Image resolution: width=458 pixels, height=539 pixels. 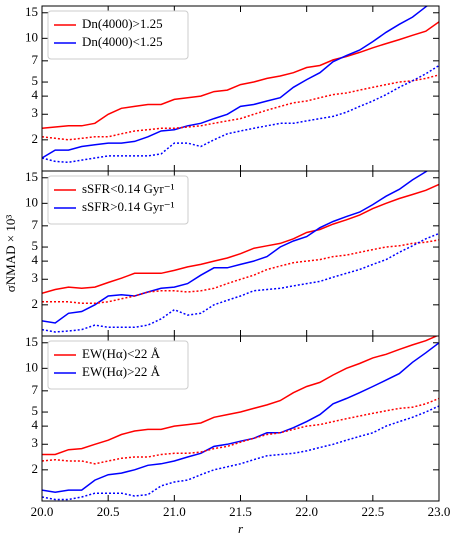 I want to click on legend-label: sSFR<0.14 Gyr⁻¹, so click(x=128, y=188).